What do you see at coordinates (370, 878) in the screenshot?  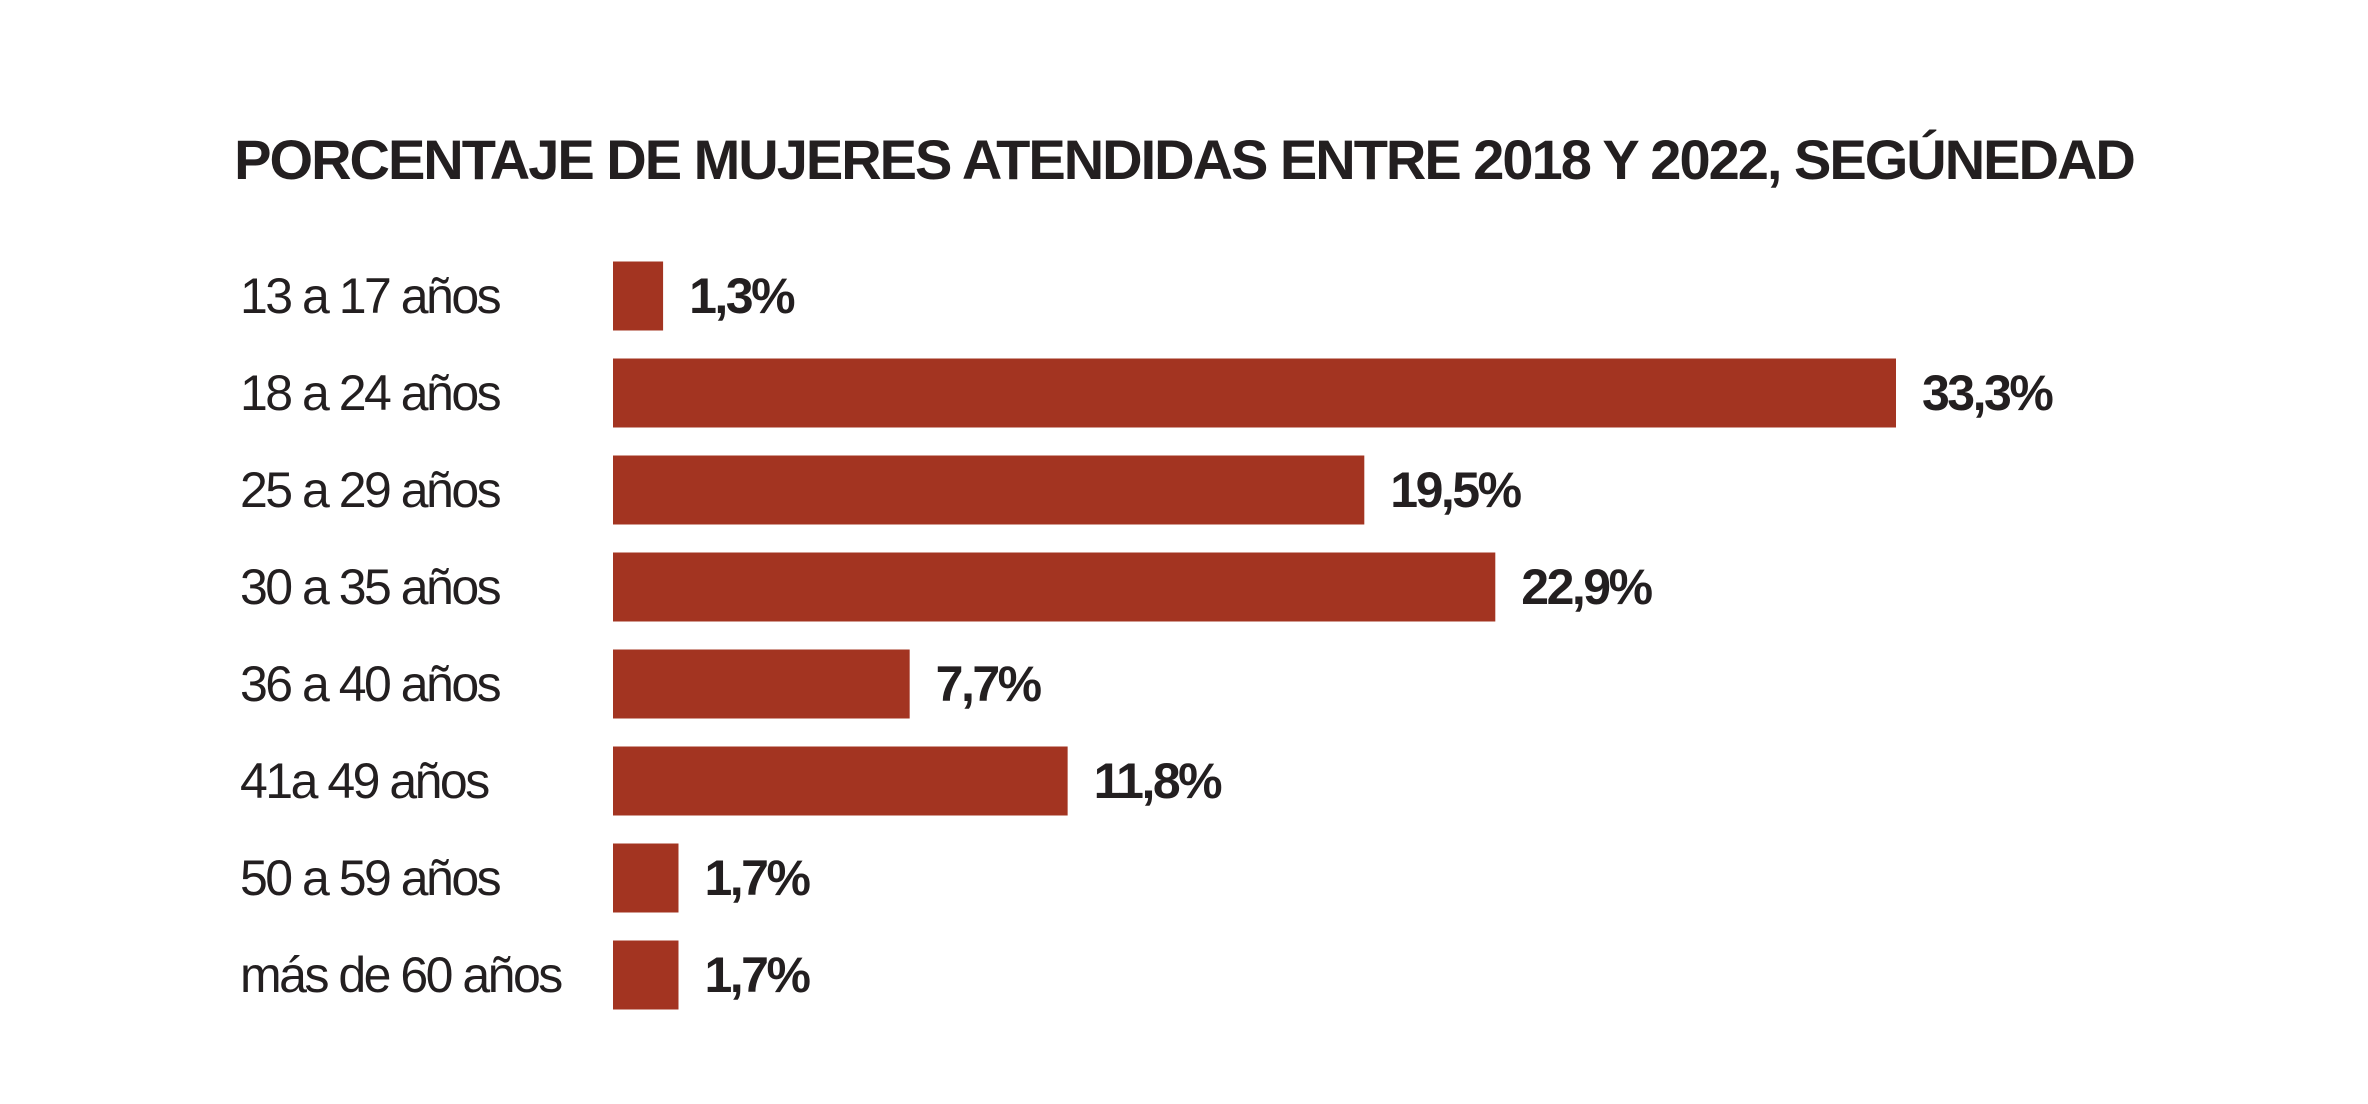 I see `category-label: 50 a 59 años` at bounding box center [370, 878].